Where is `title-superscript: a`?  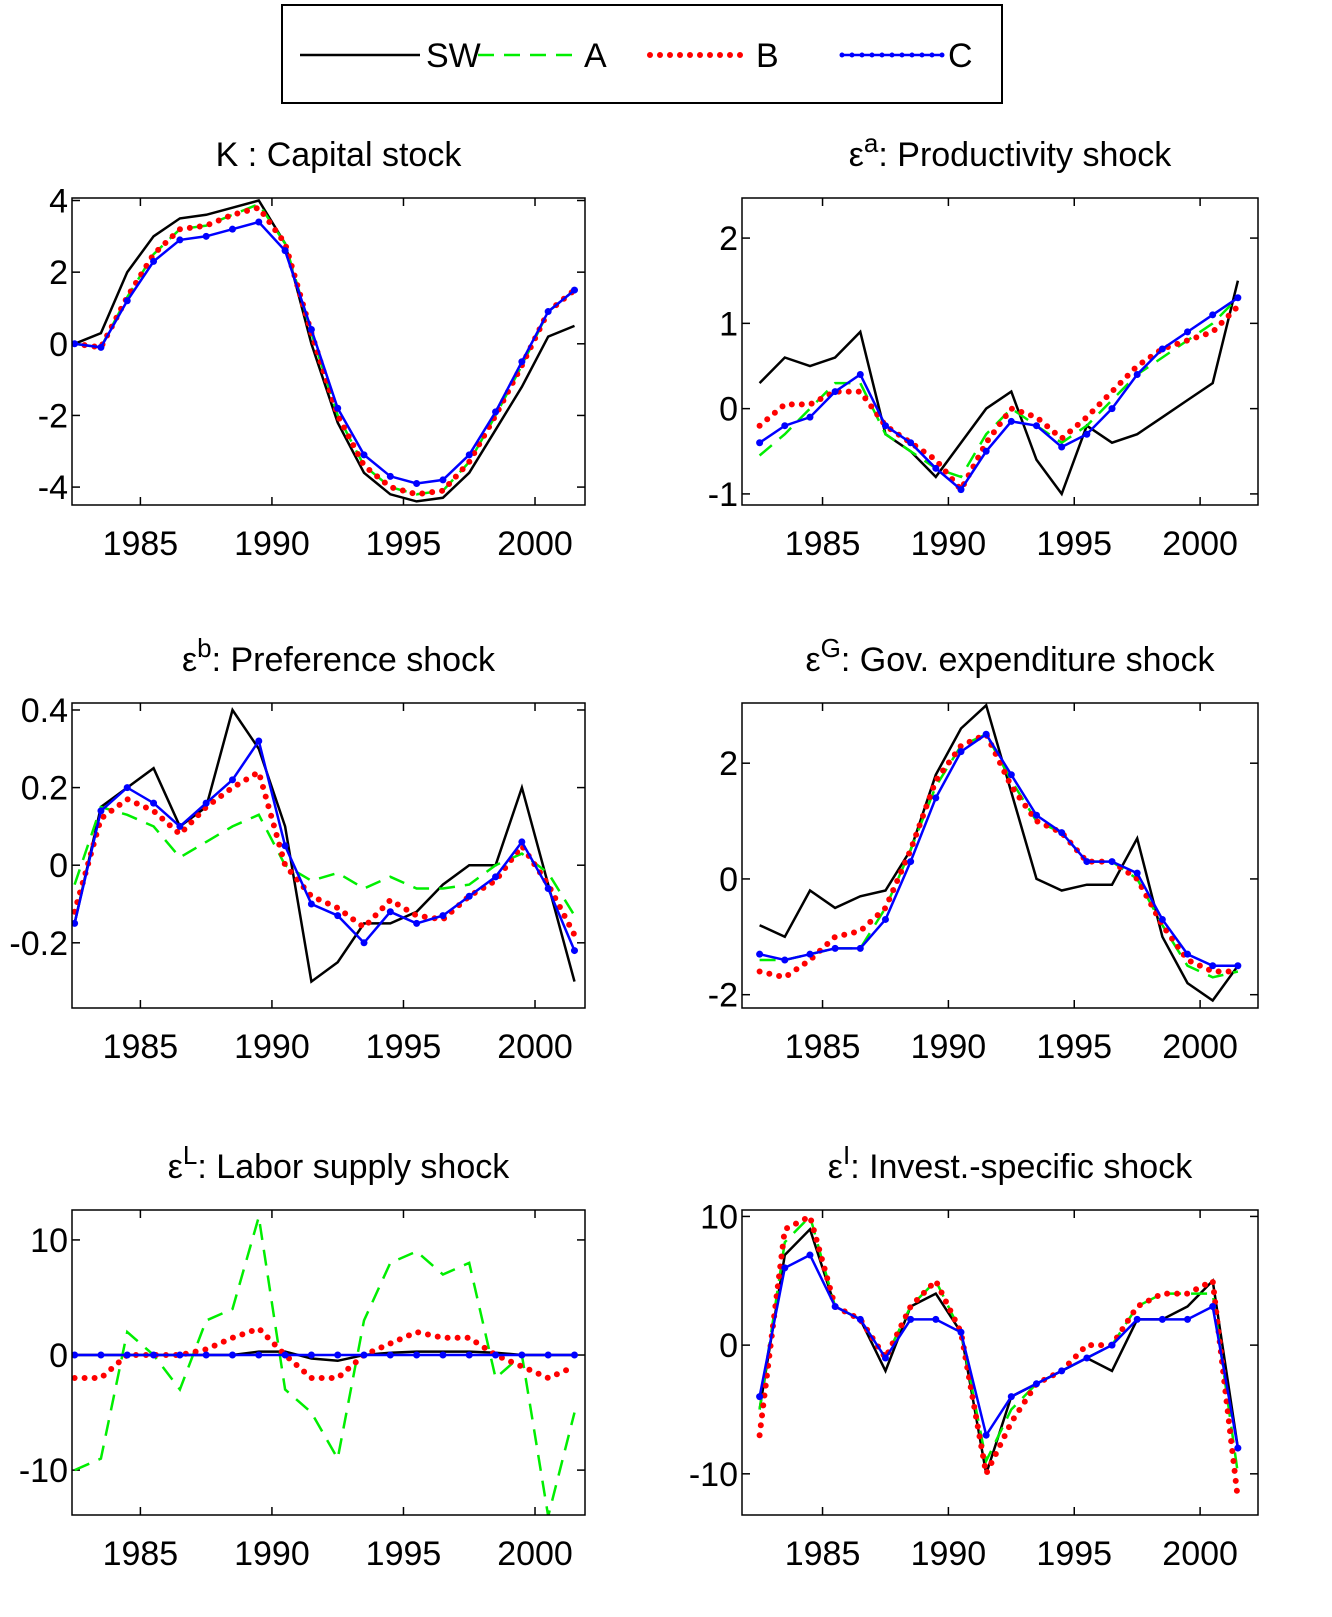
title-superscript: a is located at coordinates (871, 143).